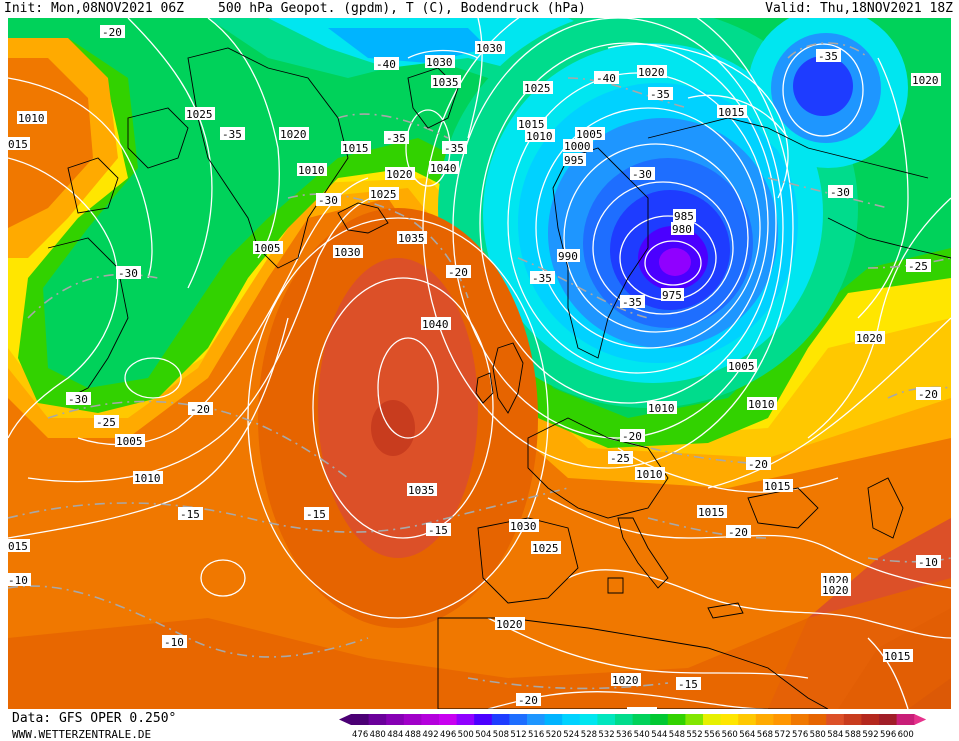 The image size is (959, 741). What do you see at coordinates (730, 735) in the screenshot?
I see `colorbar-tick-label: 560` at bounding box center [730, 735].